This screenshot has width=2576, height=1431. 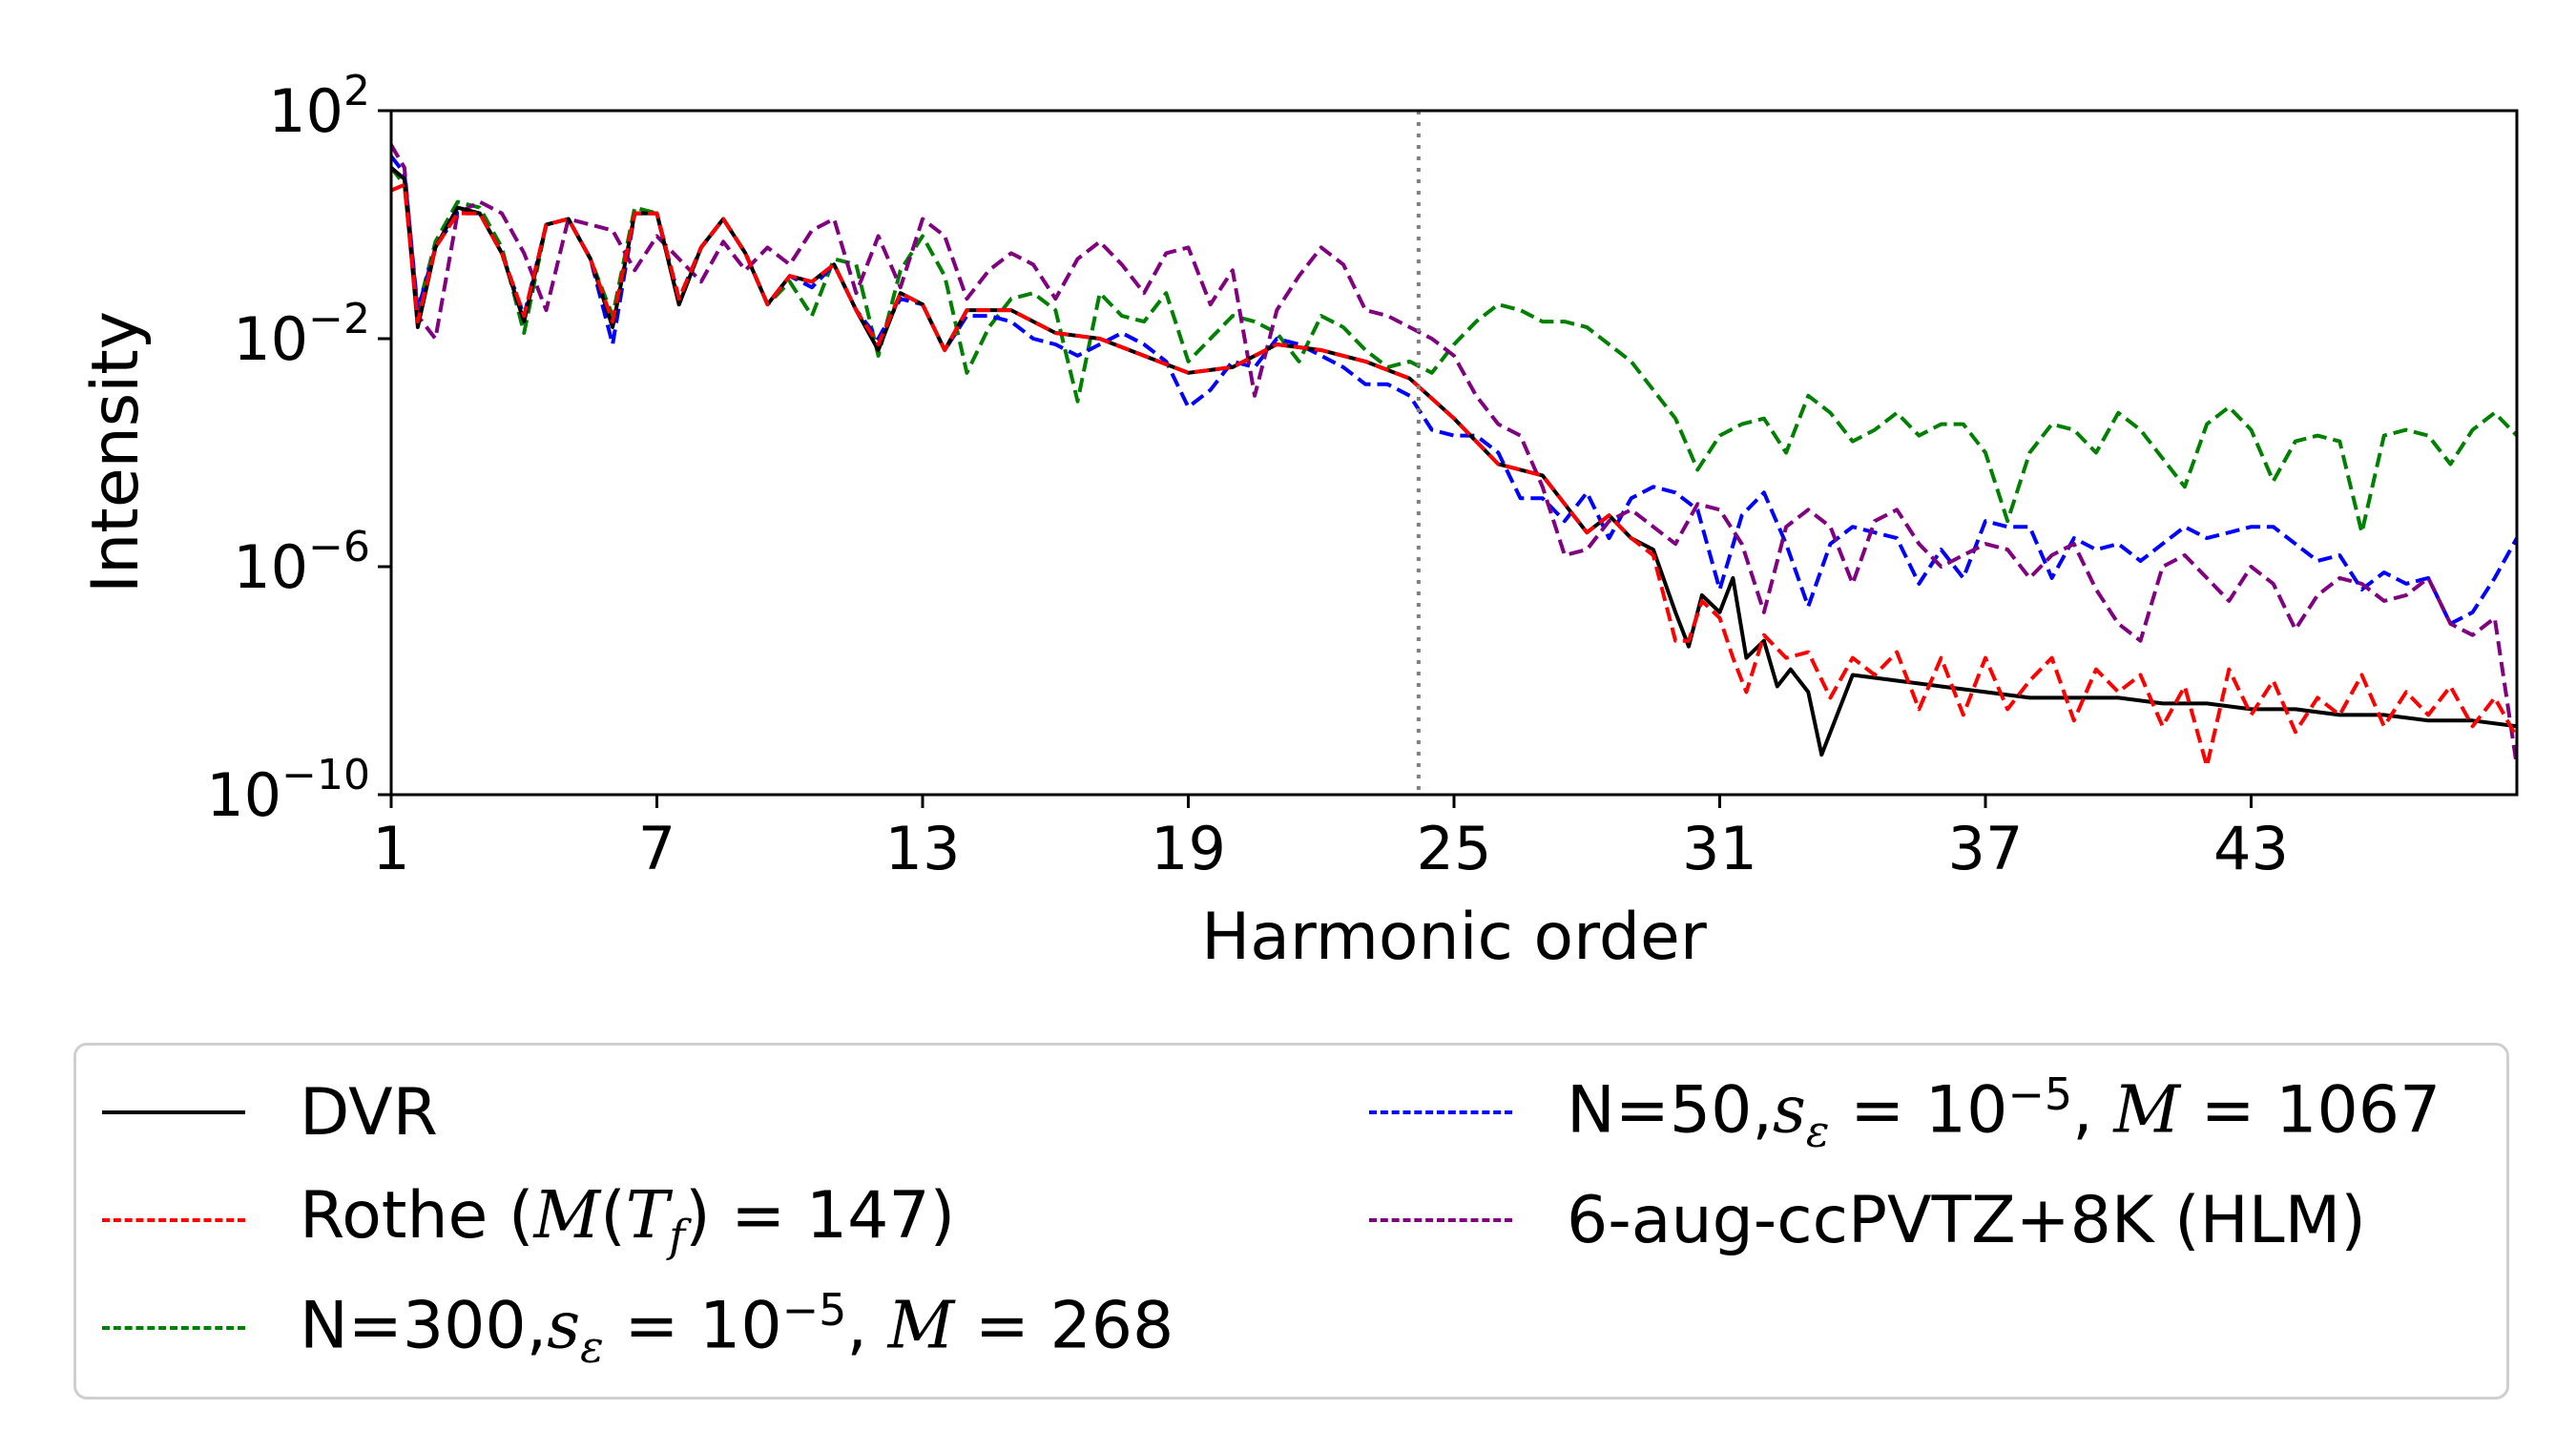 What do you see at coordinates (319, 107) in the screenshot?
I see `y-tick-label: 10²` at bounding box center [319, 107].